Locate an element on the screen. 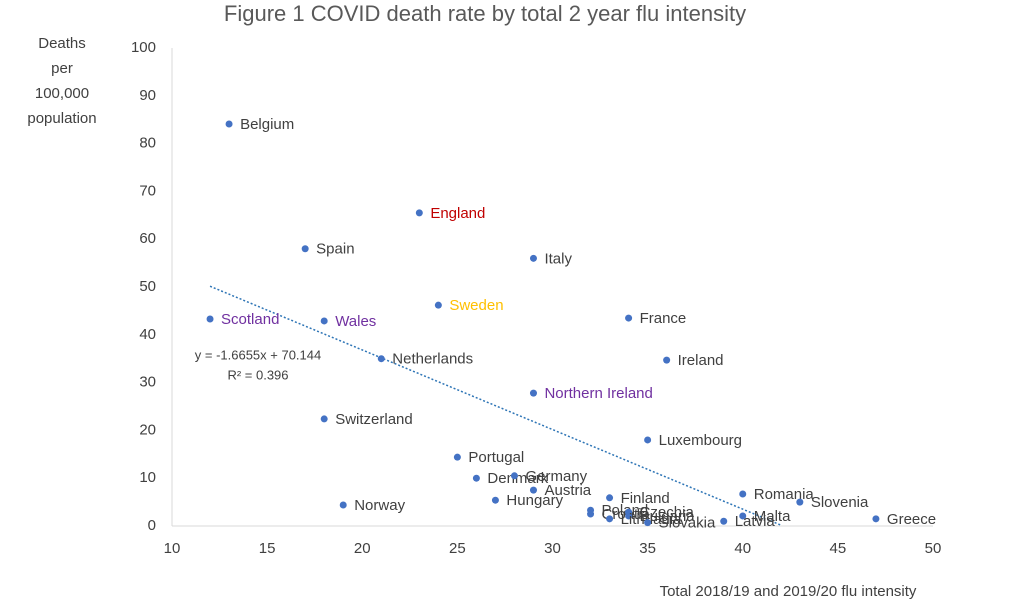  point-label: Denmark is located at coordinates (517, 478).